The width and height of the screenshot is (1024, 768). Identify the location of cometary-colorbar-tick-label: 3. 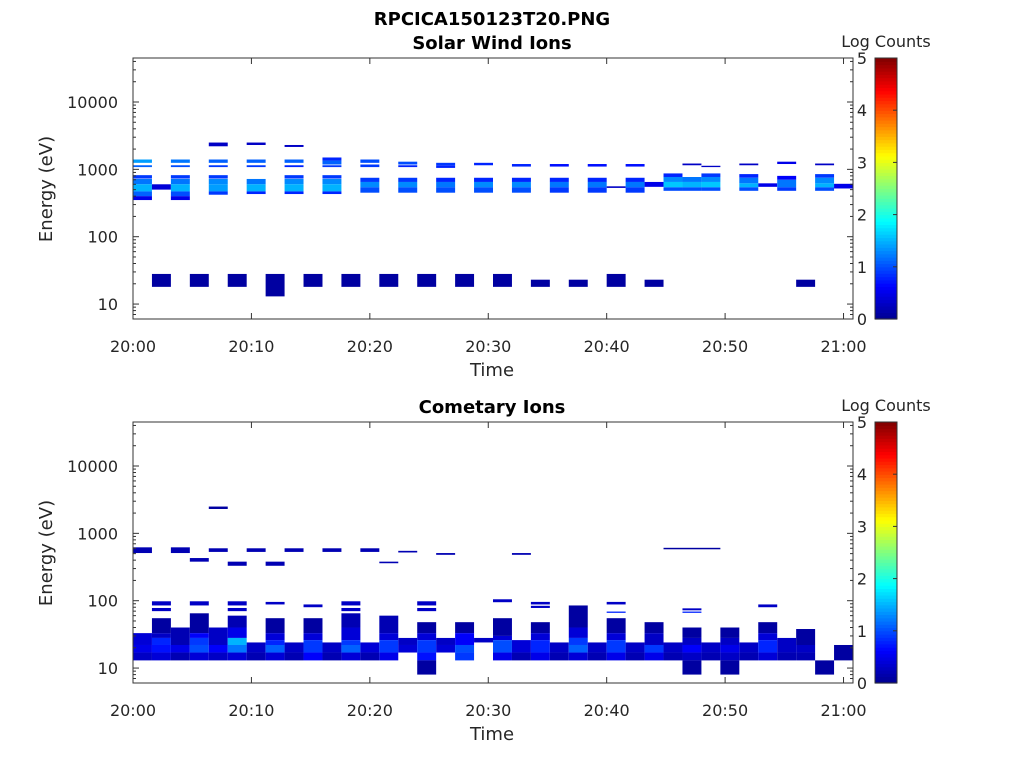
(862, 526).